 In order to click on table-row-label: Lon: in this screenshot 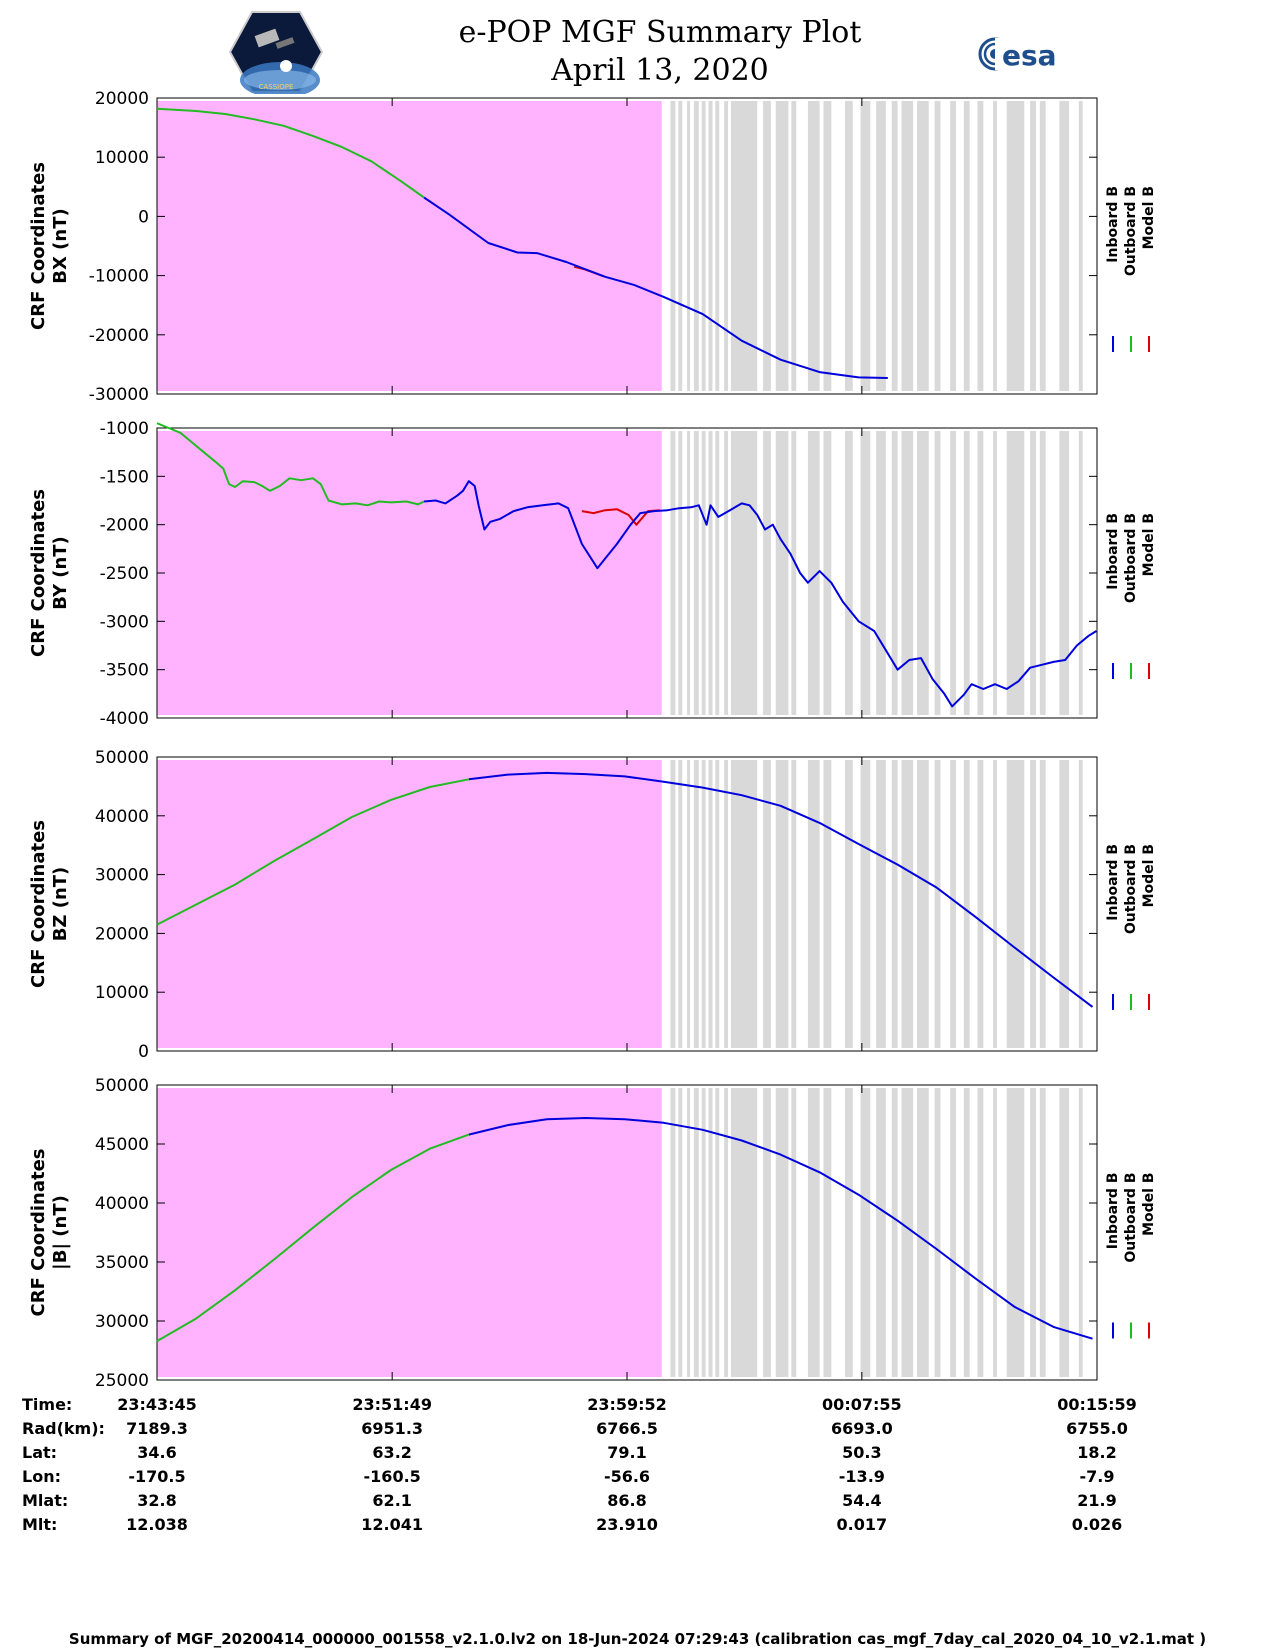, I will do `click(41, 1476)`.